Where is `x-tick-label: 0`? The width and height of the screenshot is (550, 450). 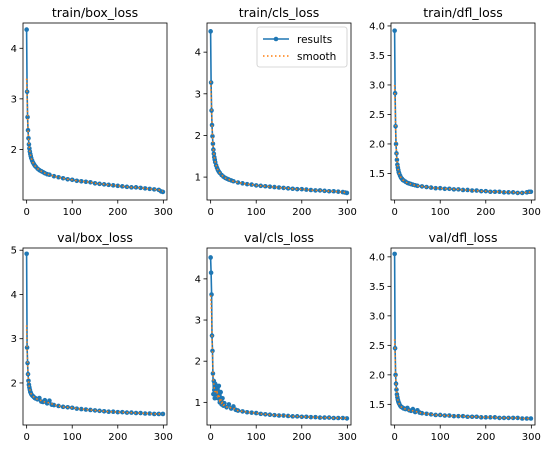
x-tick-label: 0 is located at coordinates (26, 437).